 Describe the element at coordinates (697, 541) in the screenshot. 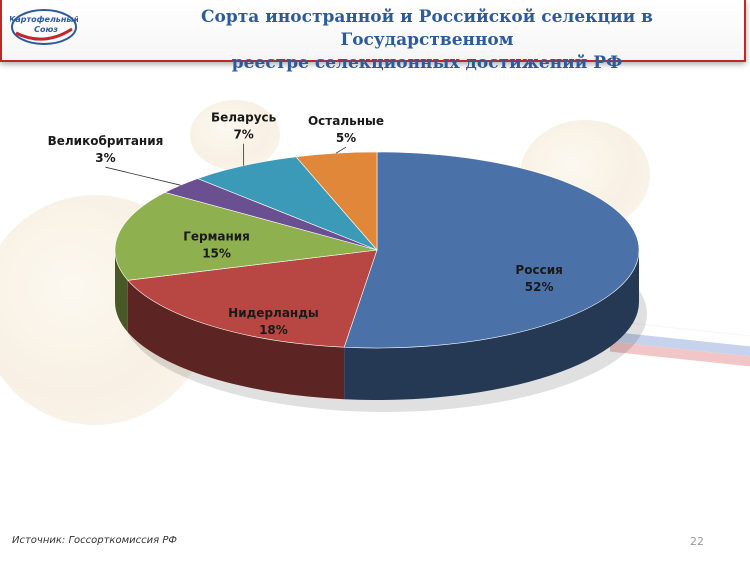

I see `page-number: 22` at that location.